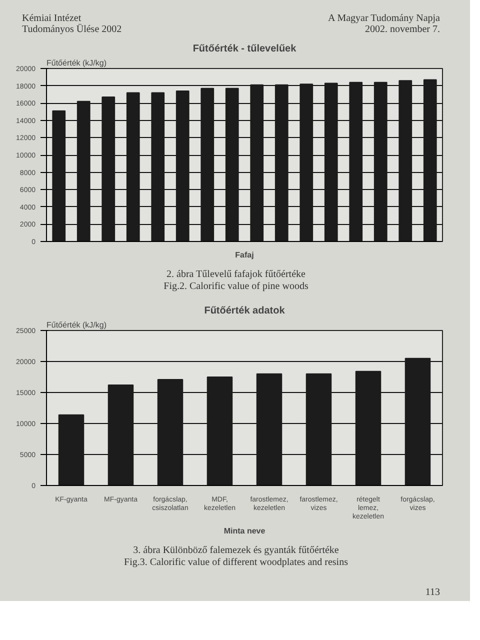 The height and width of the screenshot is (640, 480). I want to click on text: 2. ábra Tűlevelű fafajok fűtőértéke, so click(236, 274).